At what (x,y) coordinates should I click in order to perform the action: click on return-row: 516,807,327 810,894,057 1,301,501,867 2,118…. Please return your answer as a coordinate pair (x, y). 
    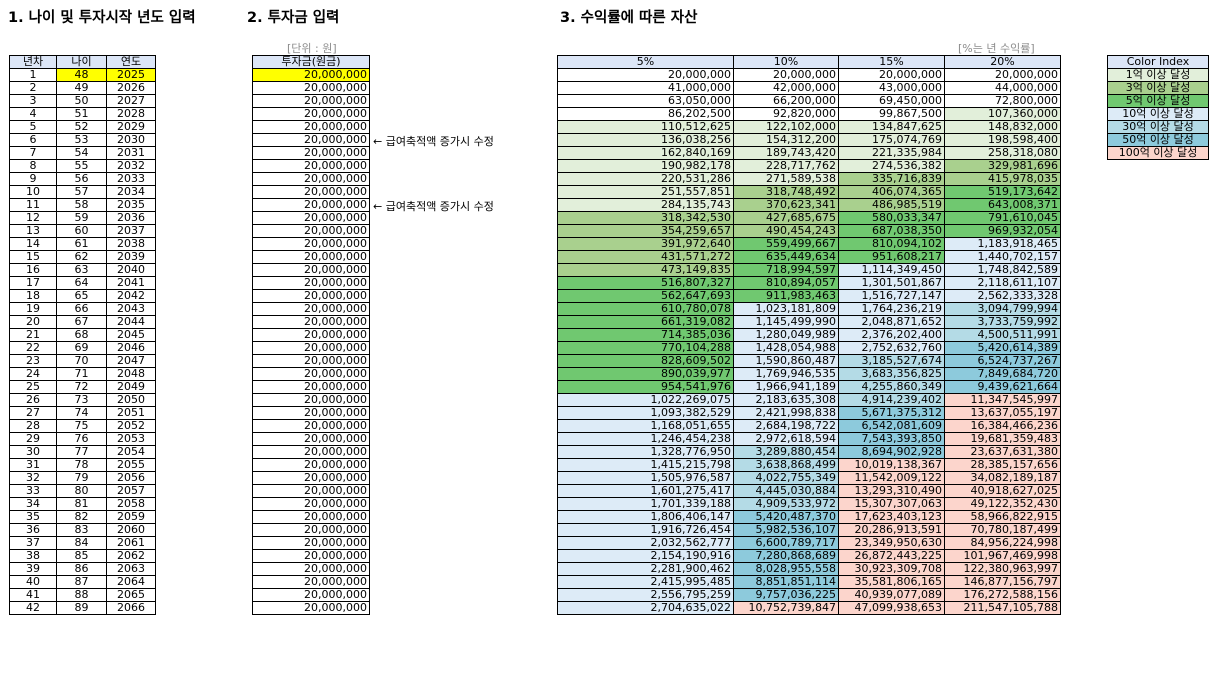
    Looking at the image, I should click on (809, 283).